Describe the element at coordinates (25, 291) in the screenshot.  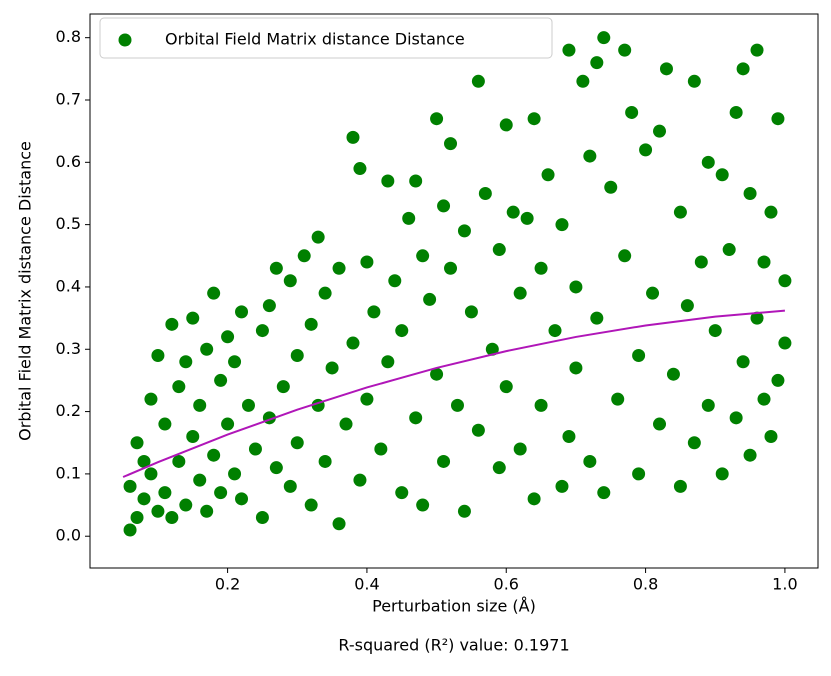
I see `y-axis-label: Orbital Field Matrix distance Distance` at that location.